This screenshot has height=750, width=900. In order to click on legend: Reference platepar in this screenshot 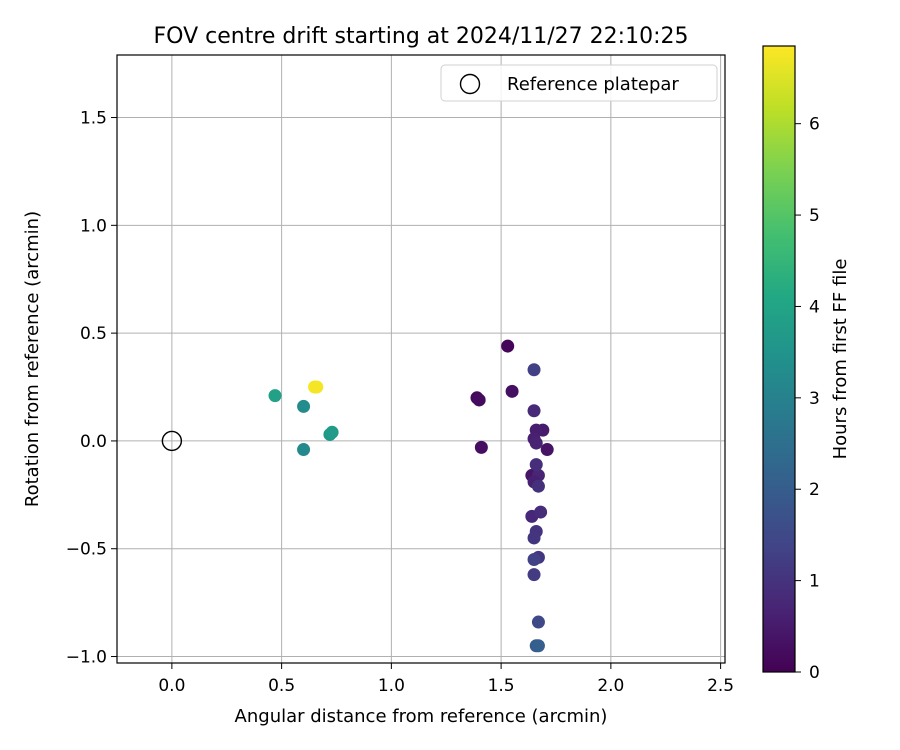, I will do `click(579, 83)`.